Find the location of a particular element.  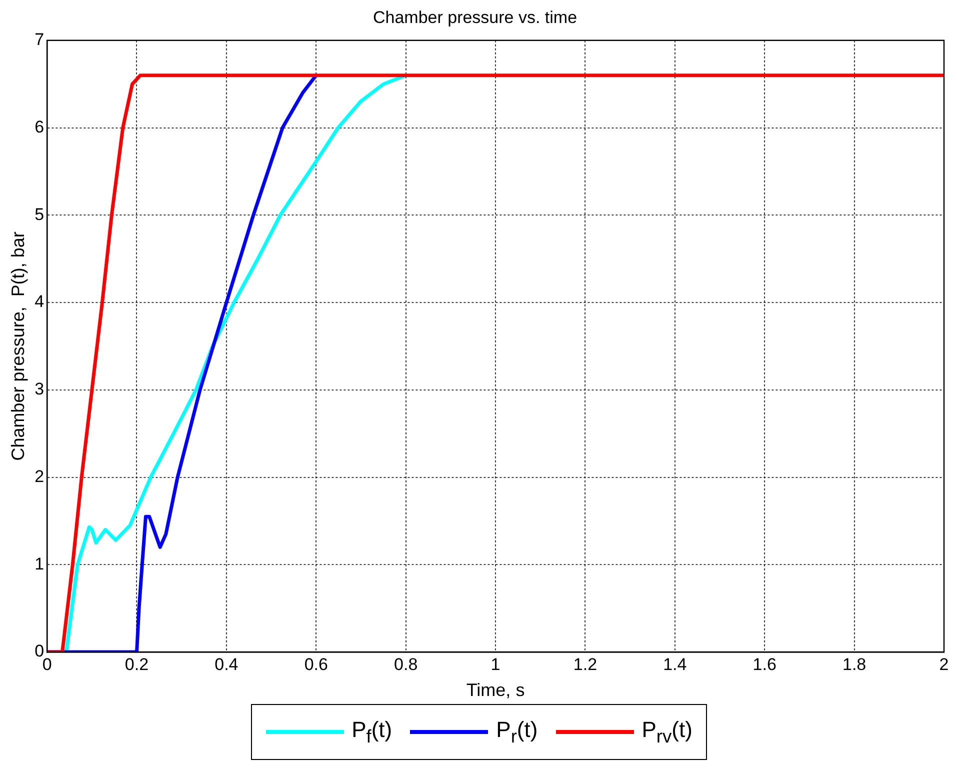

x-tick-label: 0.2 is located at coordinates (136, 664).